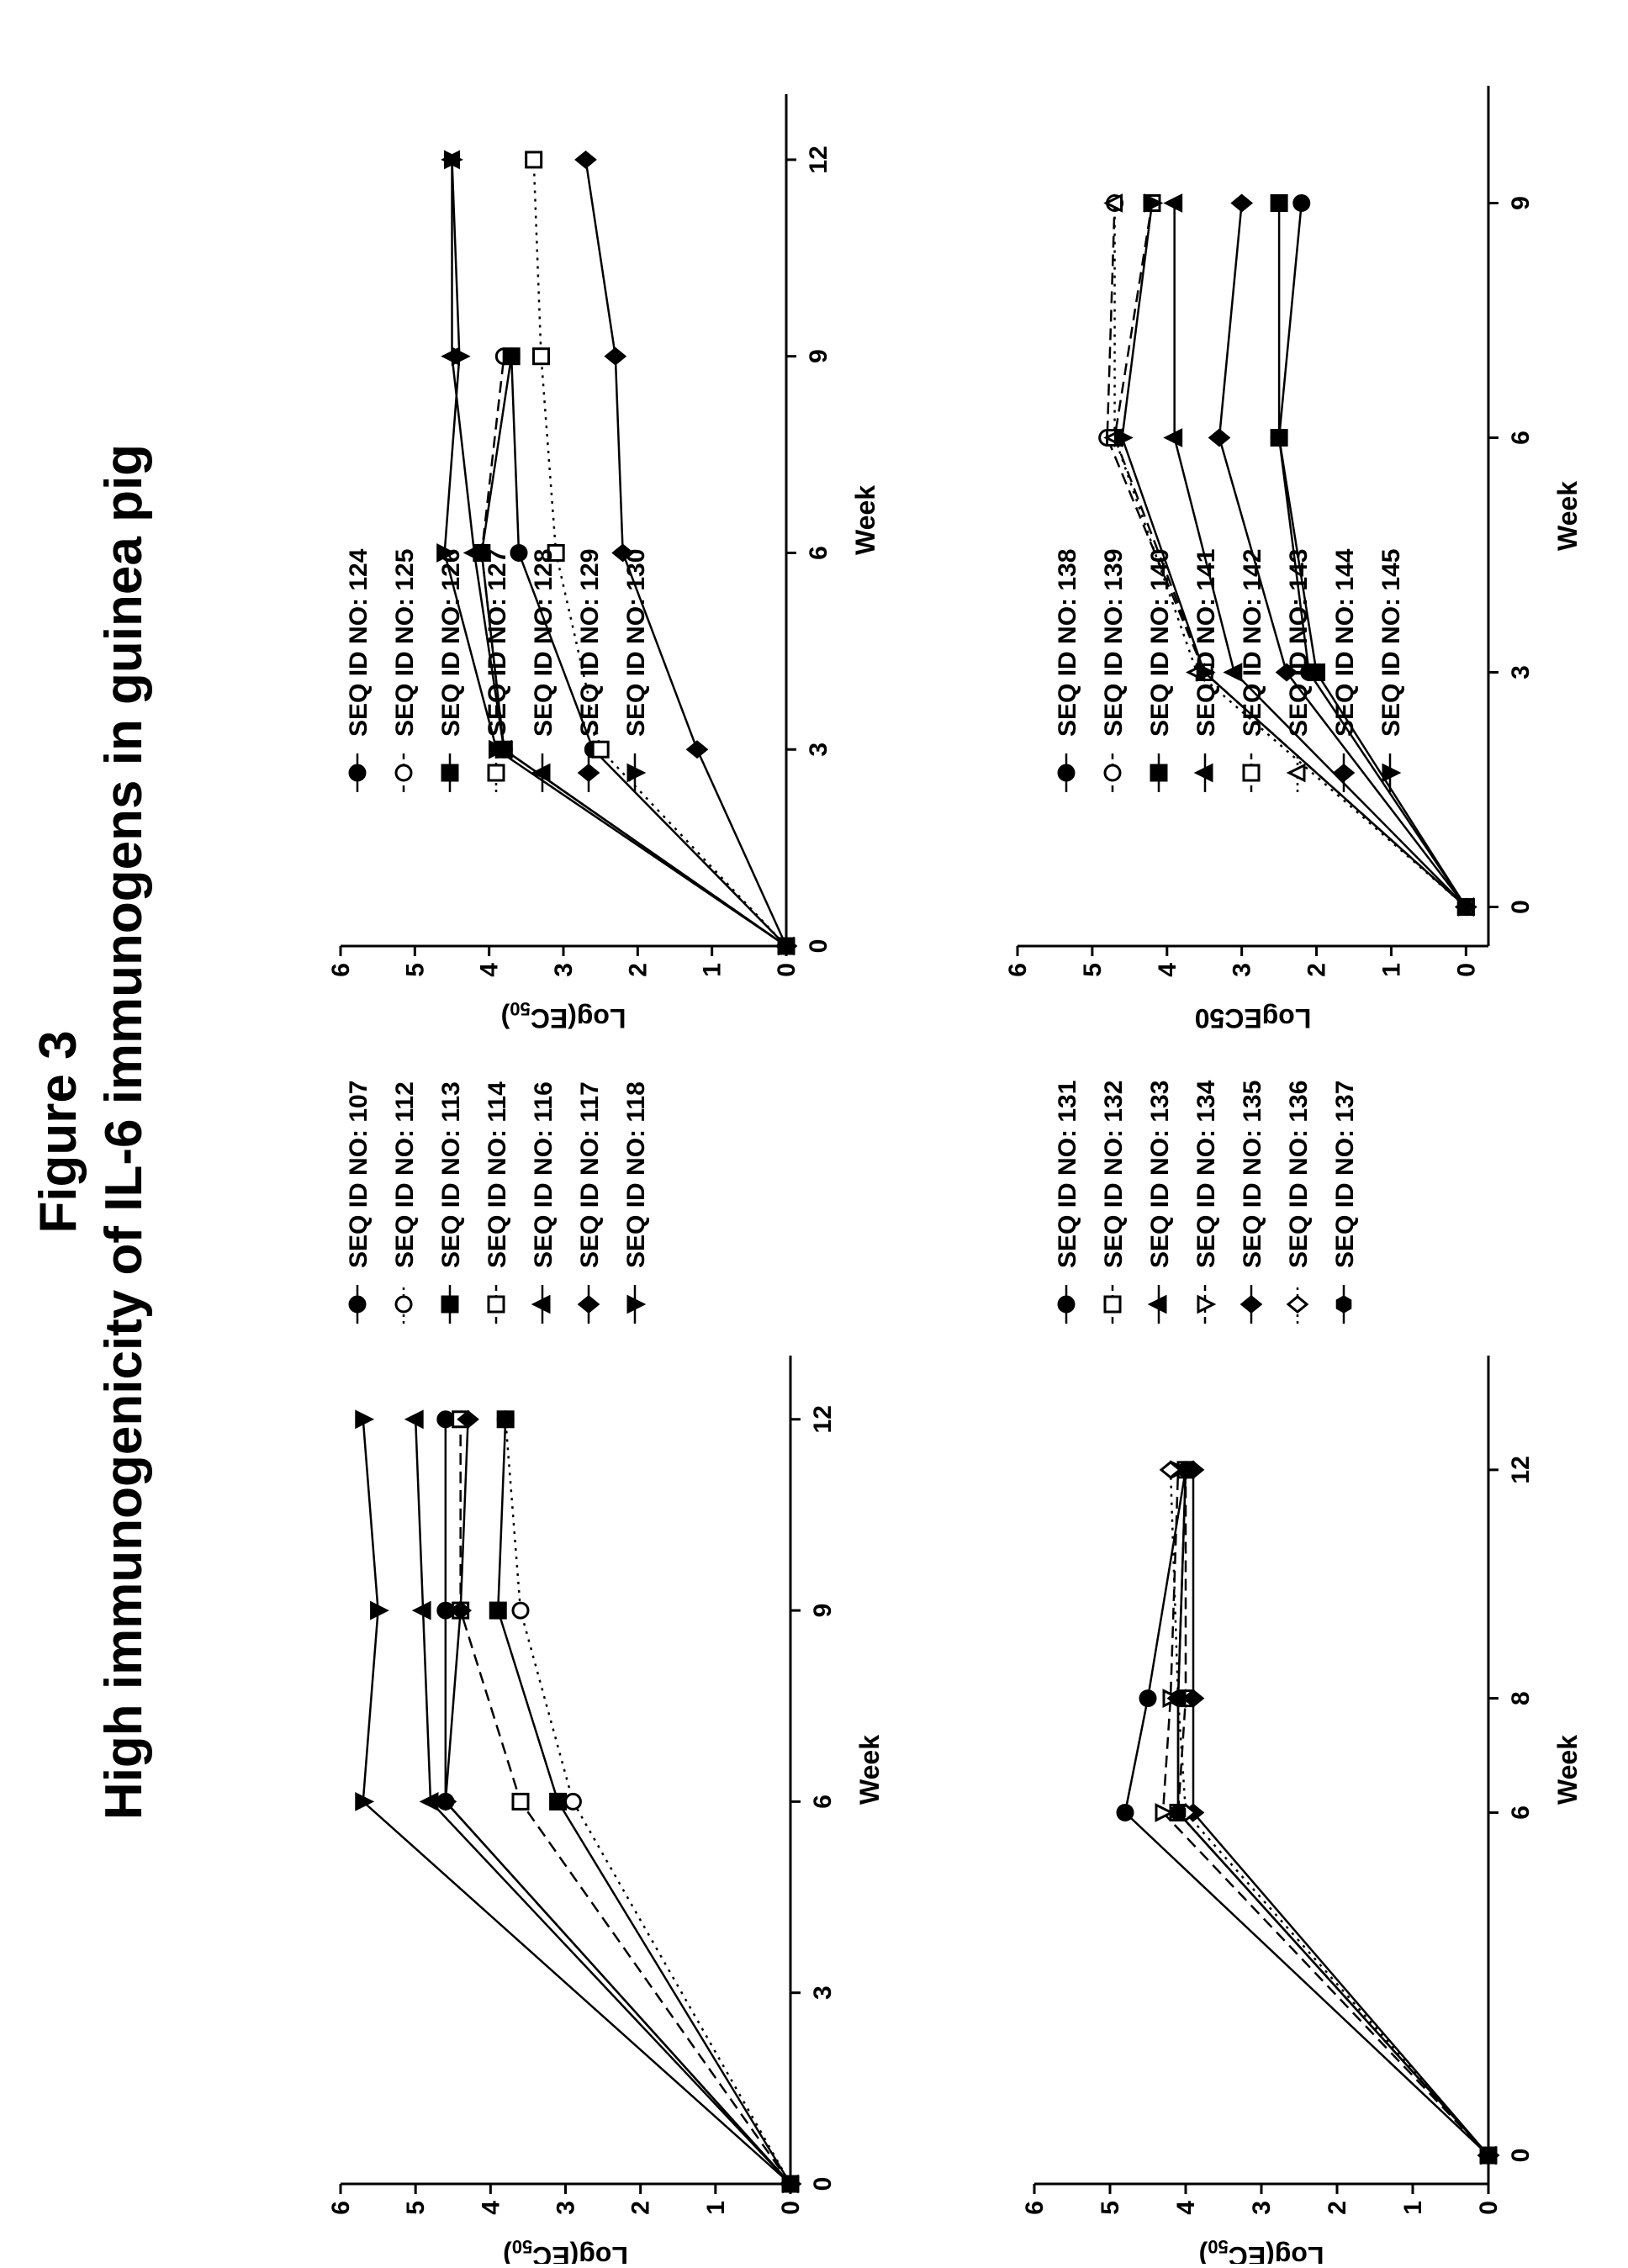 The height and width of the screenshot is (2268, 1628). What do you see at coordinates (1391, 670) in the screenshot?
I see `legend-item: SEQ ID NO: 145` at bounding box center [1391, 670].